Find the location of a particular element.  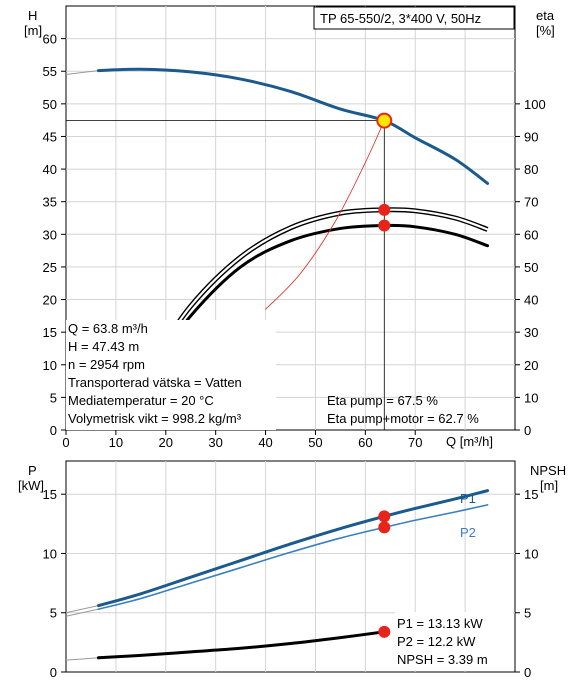

top-ytick-right-label: 40 is located at coordinates (531, 300).